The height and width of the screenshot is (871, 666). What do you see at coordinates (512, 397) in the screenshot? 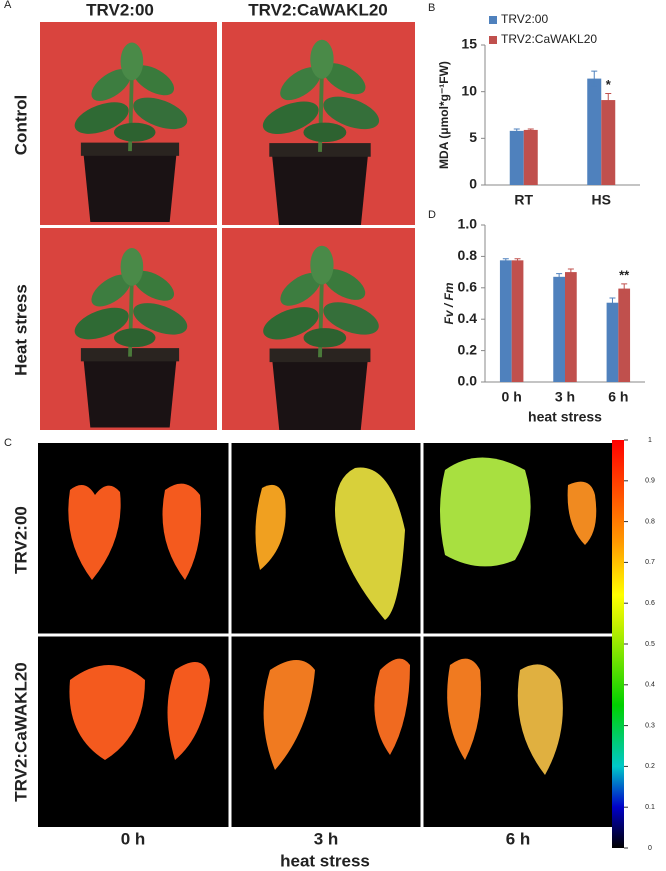
I see `x-tick-label: 0 h` at bounding box center [512, 397].